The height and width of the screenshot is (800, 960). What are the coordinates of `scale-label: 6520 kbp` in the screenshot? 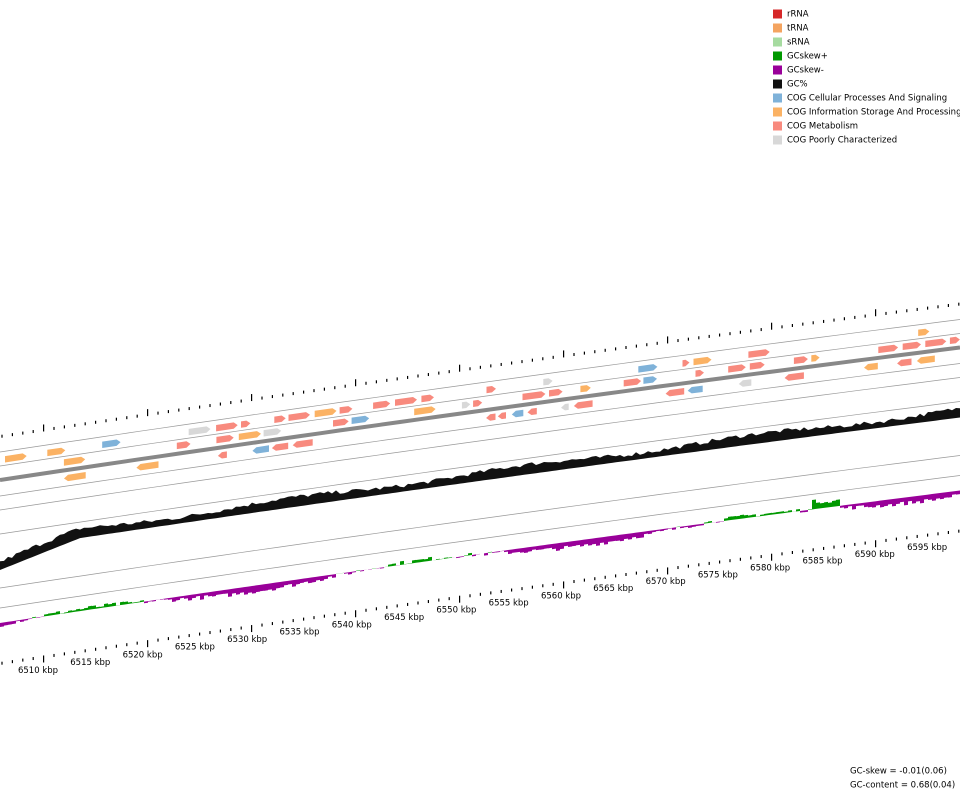 It's located at (143, 655).